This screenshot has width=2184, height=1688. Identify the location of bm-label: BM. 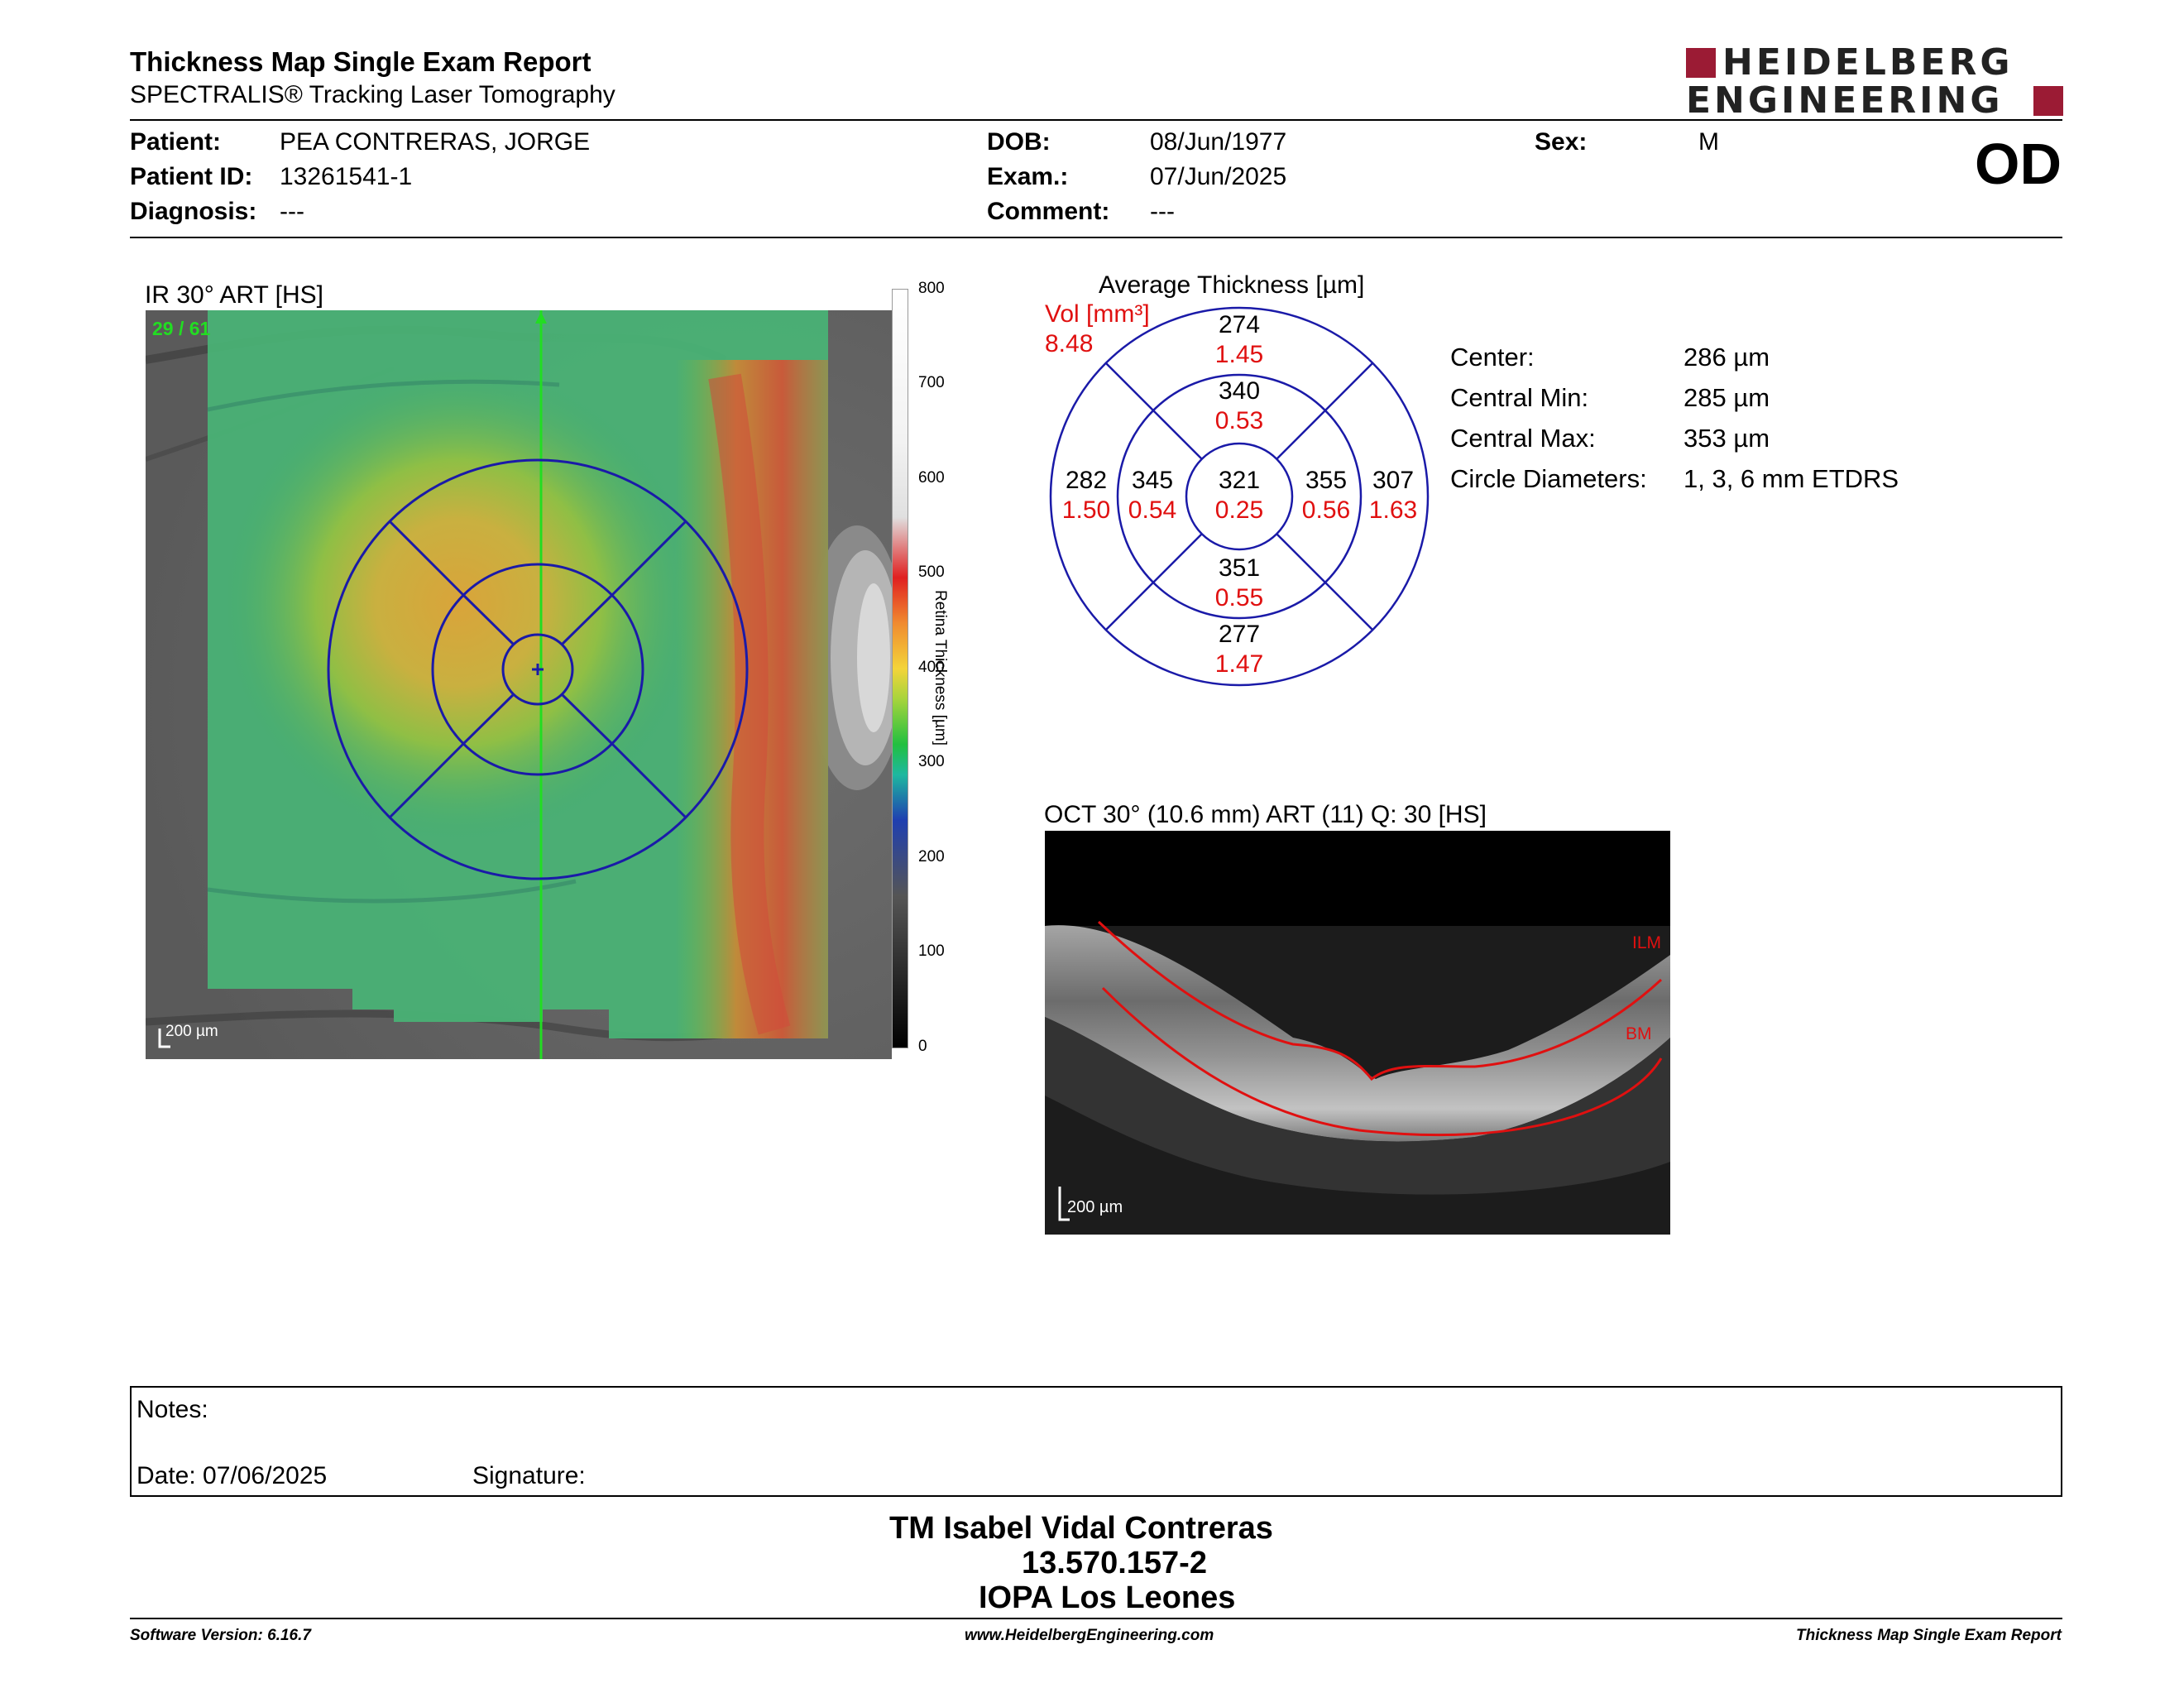
(1639, 1033).